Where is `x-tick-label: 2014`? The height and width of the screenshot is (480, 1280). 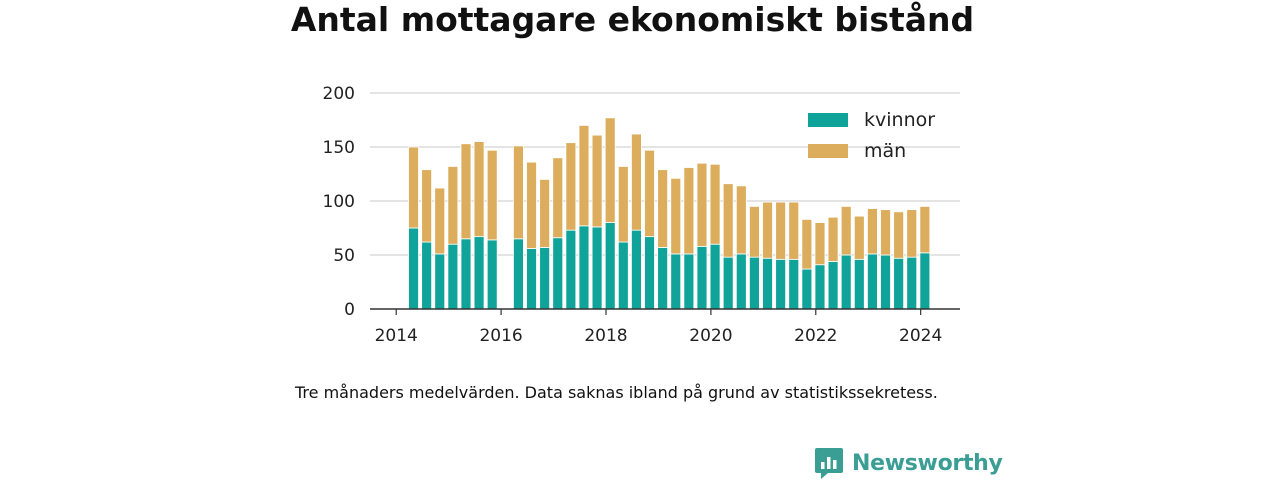
x-tick-label: 2014 is located at coordinates (396, 336).